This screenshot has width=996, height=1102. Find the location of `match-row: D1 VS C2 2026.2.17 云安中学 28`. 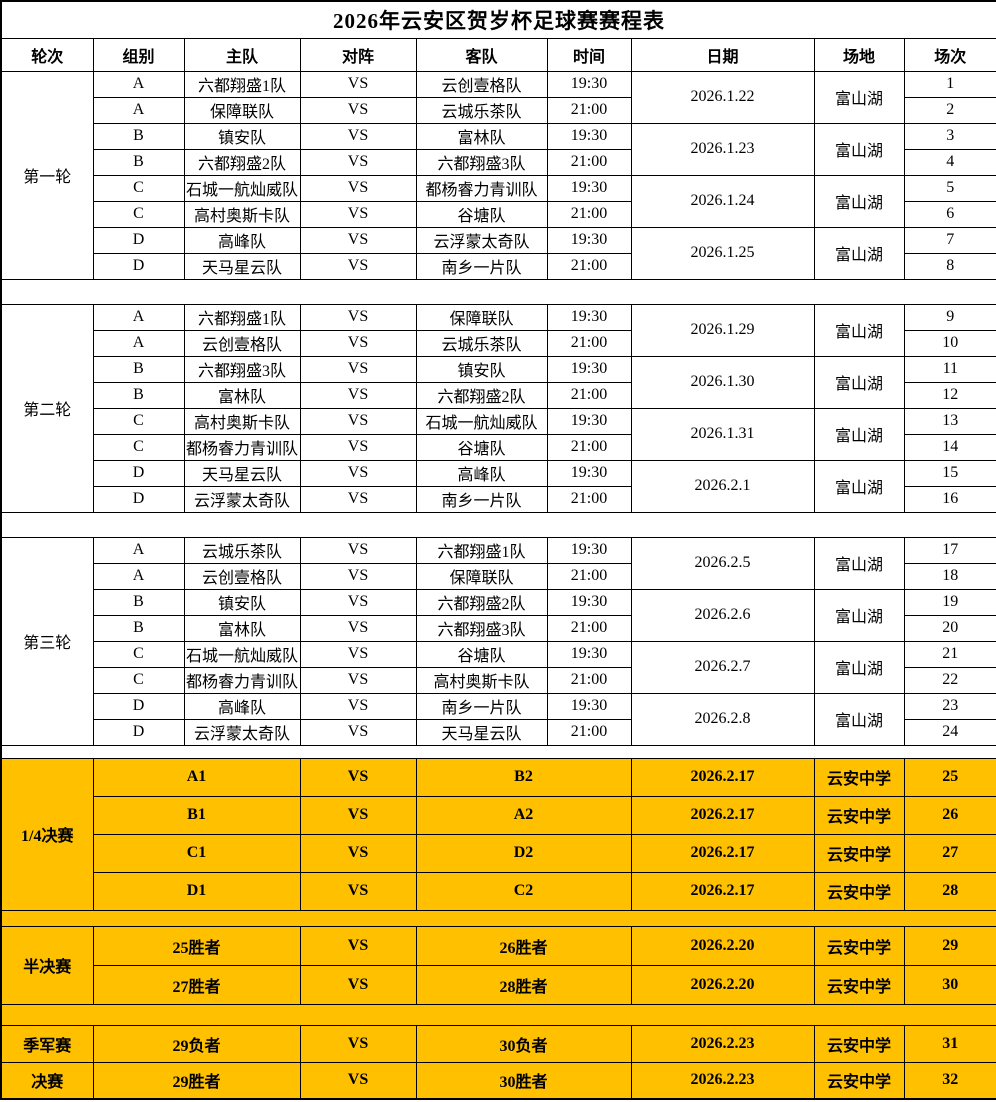

match-row: D1 VS C2 2026.2.17 云安中学 28 is located at coordinates (498, 891).